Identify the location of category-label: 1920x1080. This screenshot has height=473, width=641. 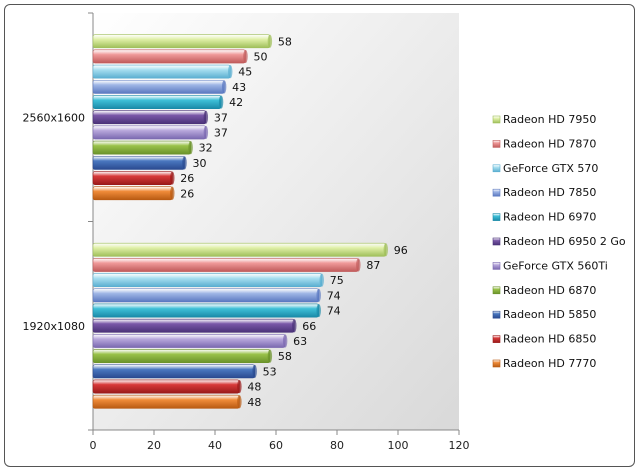
(54, 326).